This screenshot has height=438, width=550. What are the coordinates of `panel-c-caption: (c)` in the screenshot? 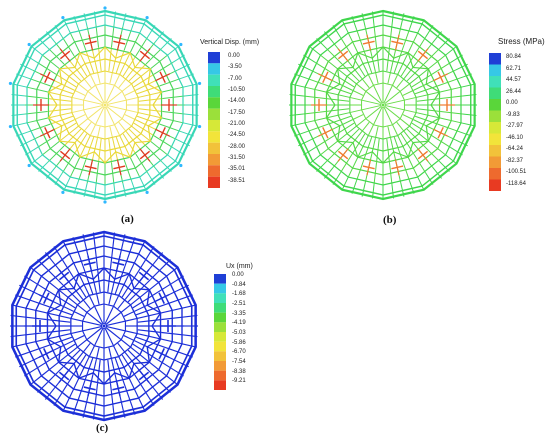 It's located at (102, 428).